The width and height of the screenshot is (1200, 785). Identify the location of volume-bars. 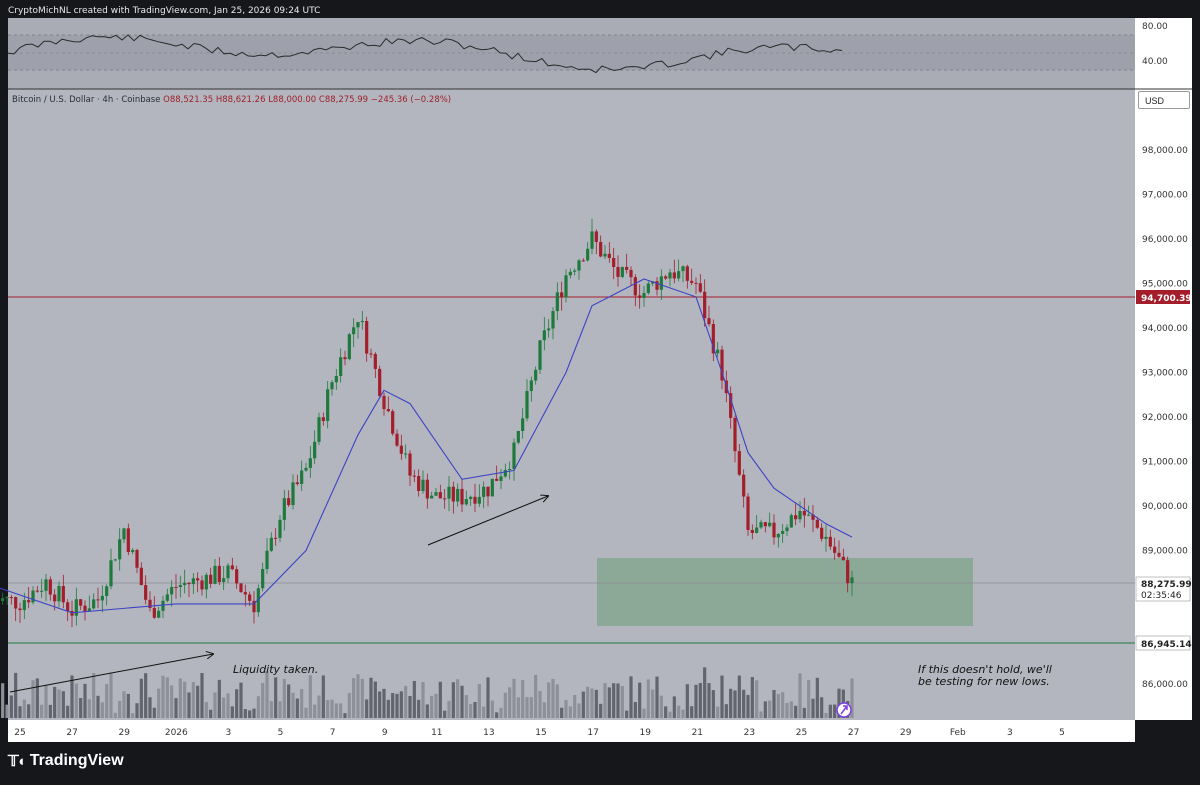
(427, 692).